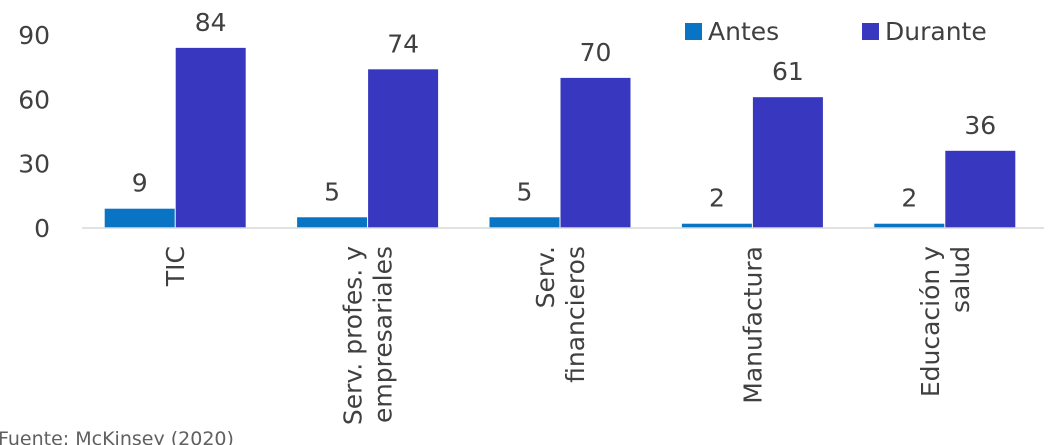 The image size is (1052, 445). I want to click on category-label-line: Serv. profes. y, so click(353, 335).